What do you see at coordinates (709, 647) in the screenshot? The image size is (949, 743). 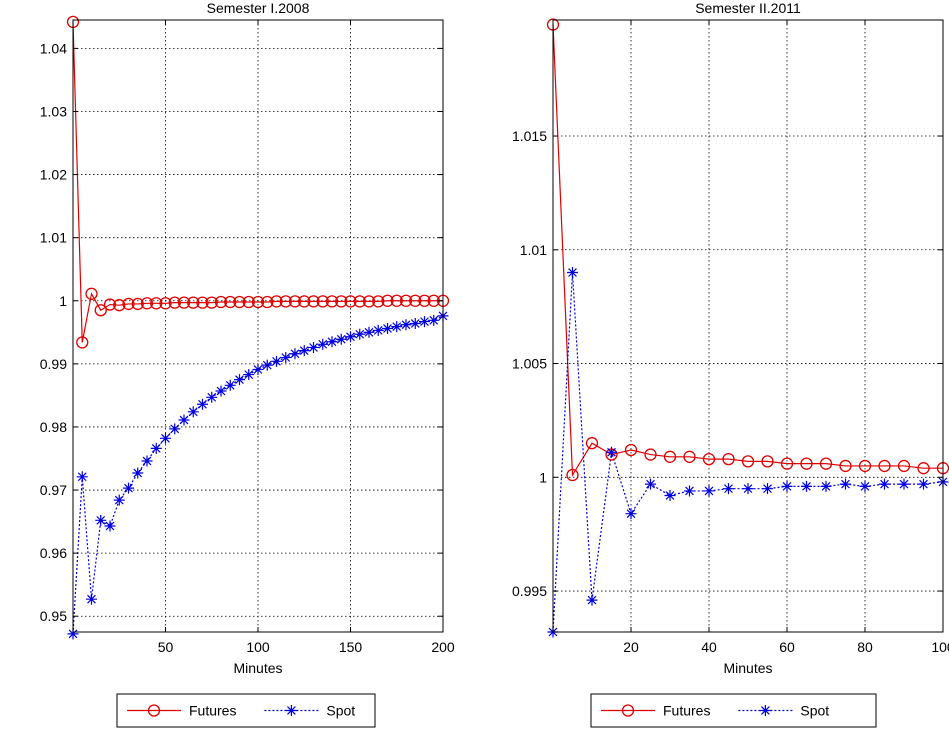 I see `x-tick-label: 40` at bounding box center [709, 647].